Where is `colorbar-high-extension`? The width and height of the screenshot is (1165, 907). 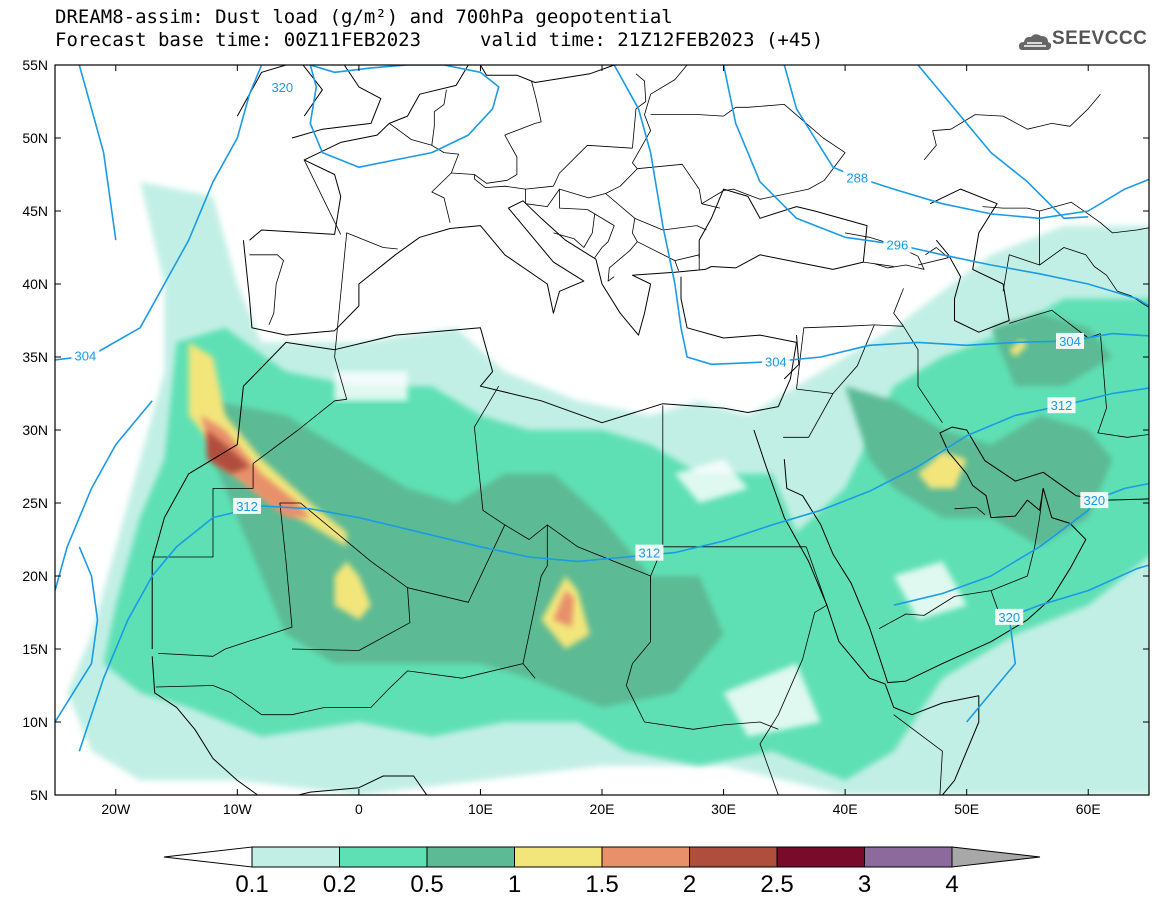 colorbar-high-extension is located at coordinates (996, 857).